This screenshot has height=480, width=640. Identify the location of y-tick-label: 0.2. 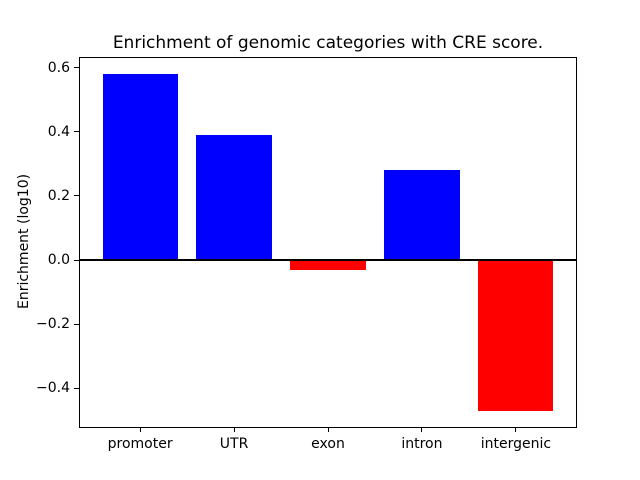
(58, 195).